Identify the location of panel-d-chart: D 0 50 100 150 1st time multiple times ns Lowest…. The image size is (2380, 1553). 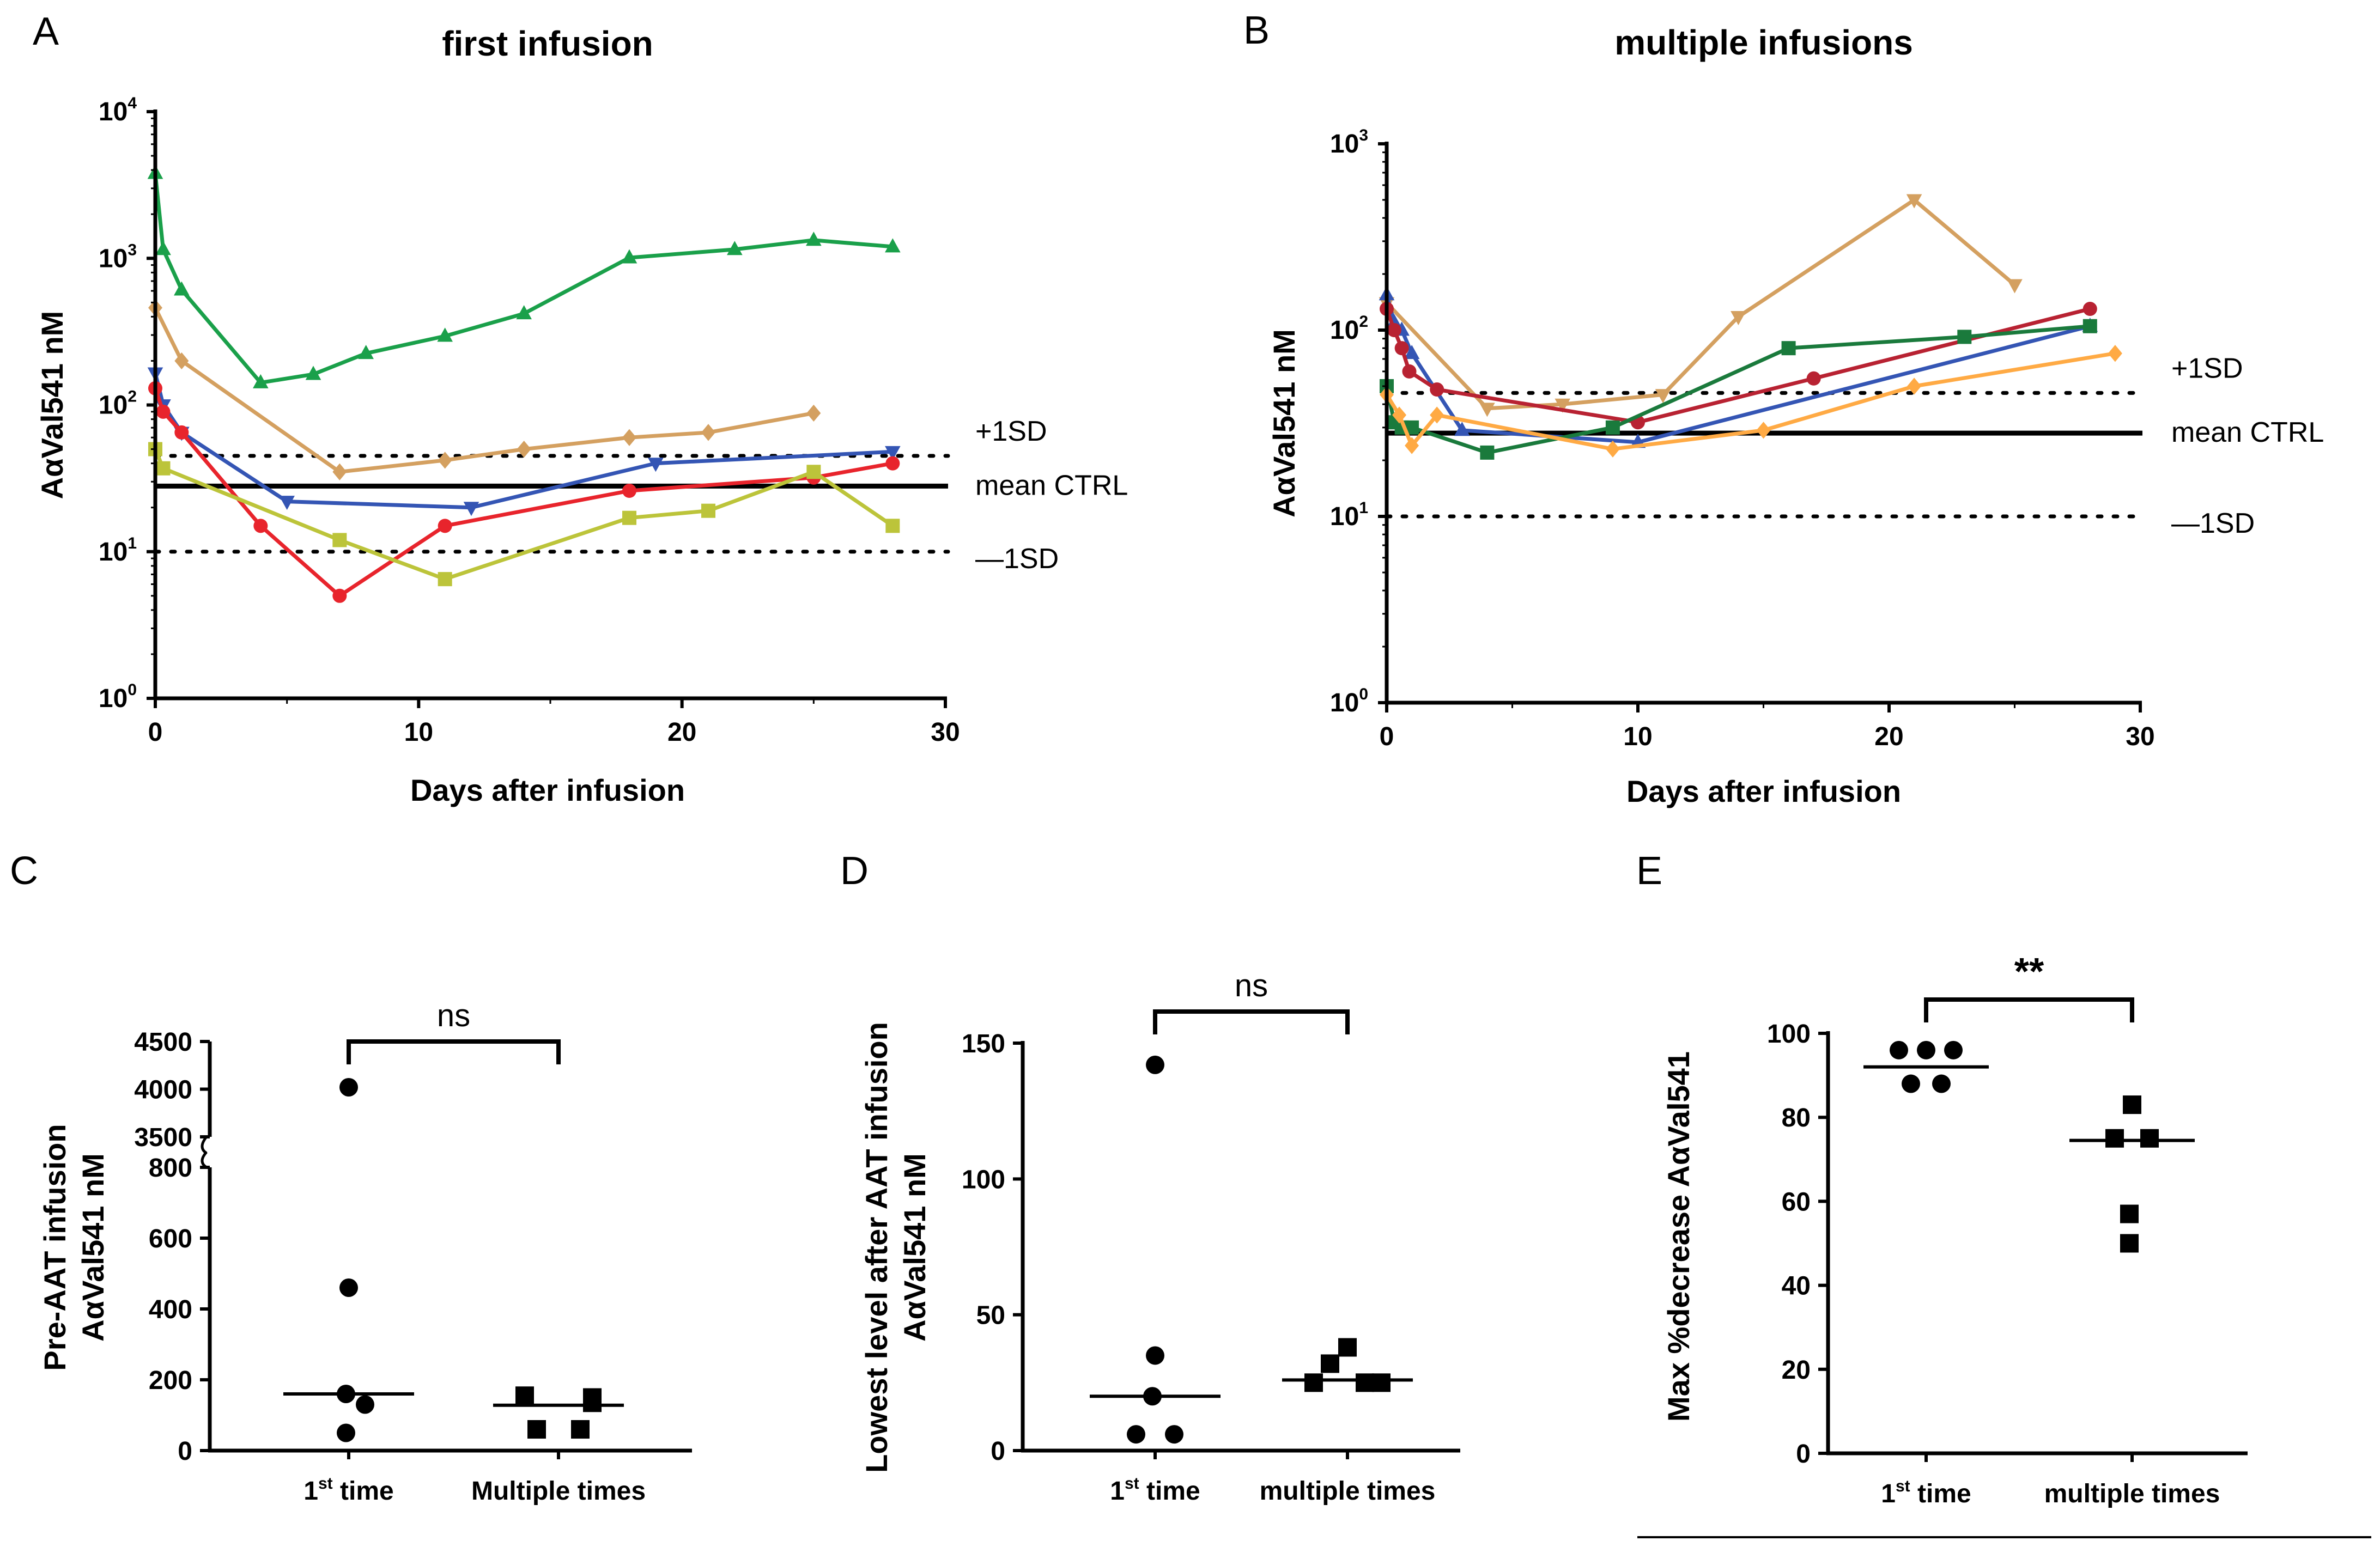
(1150, 1177).